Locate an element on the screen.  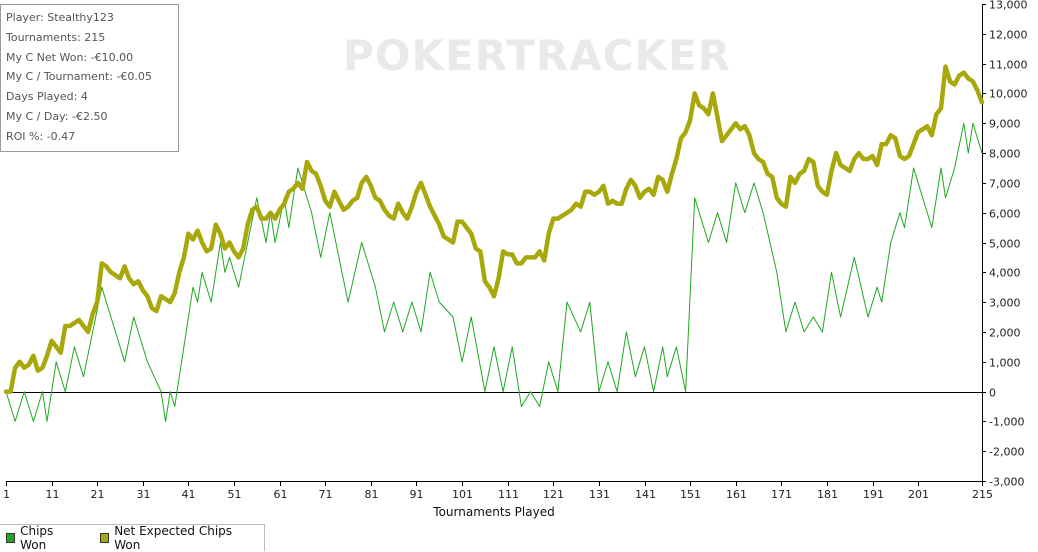
watermark-logo: POKERTRACKER is located at coordinates (537, 55).